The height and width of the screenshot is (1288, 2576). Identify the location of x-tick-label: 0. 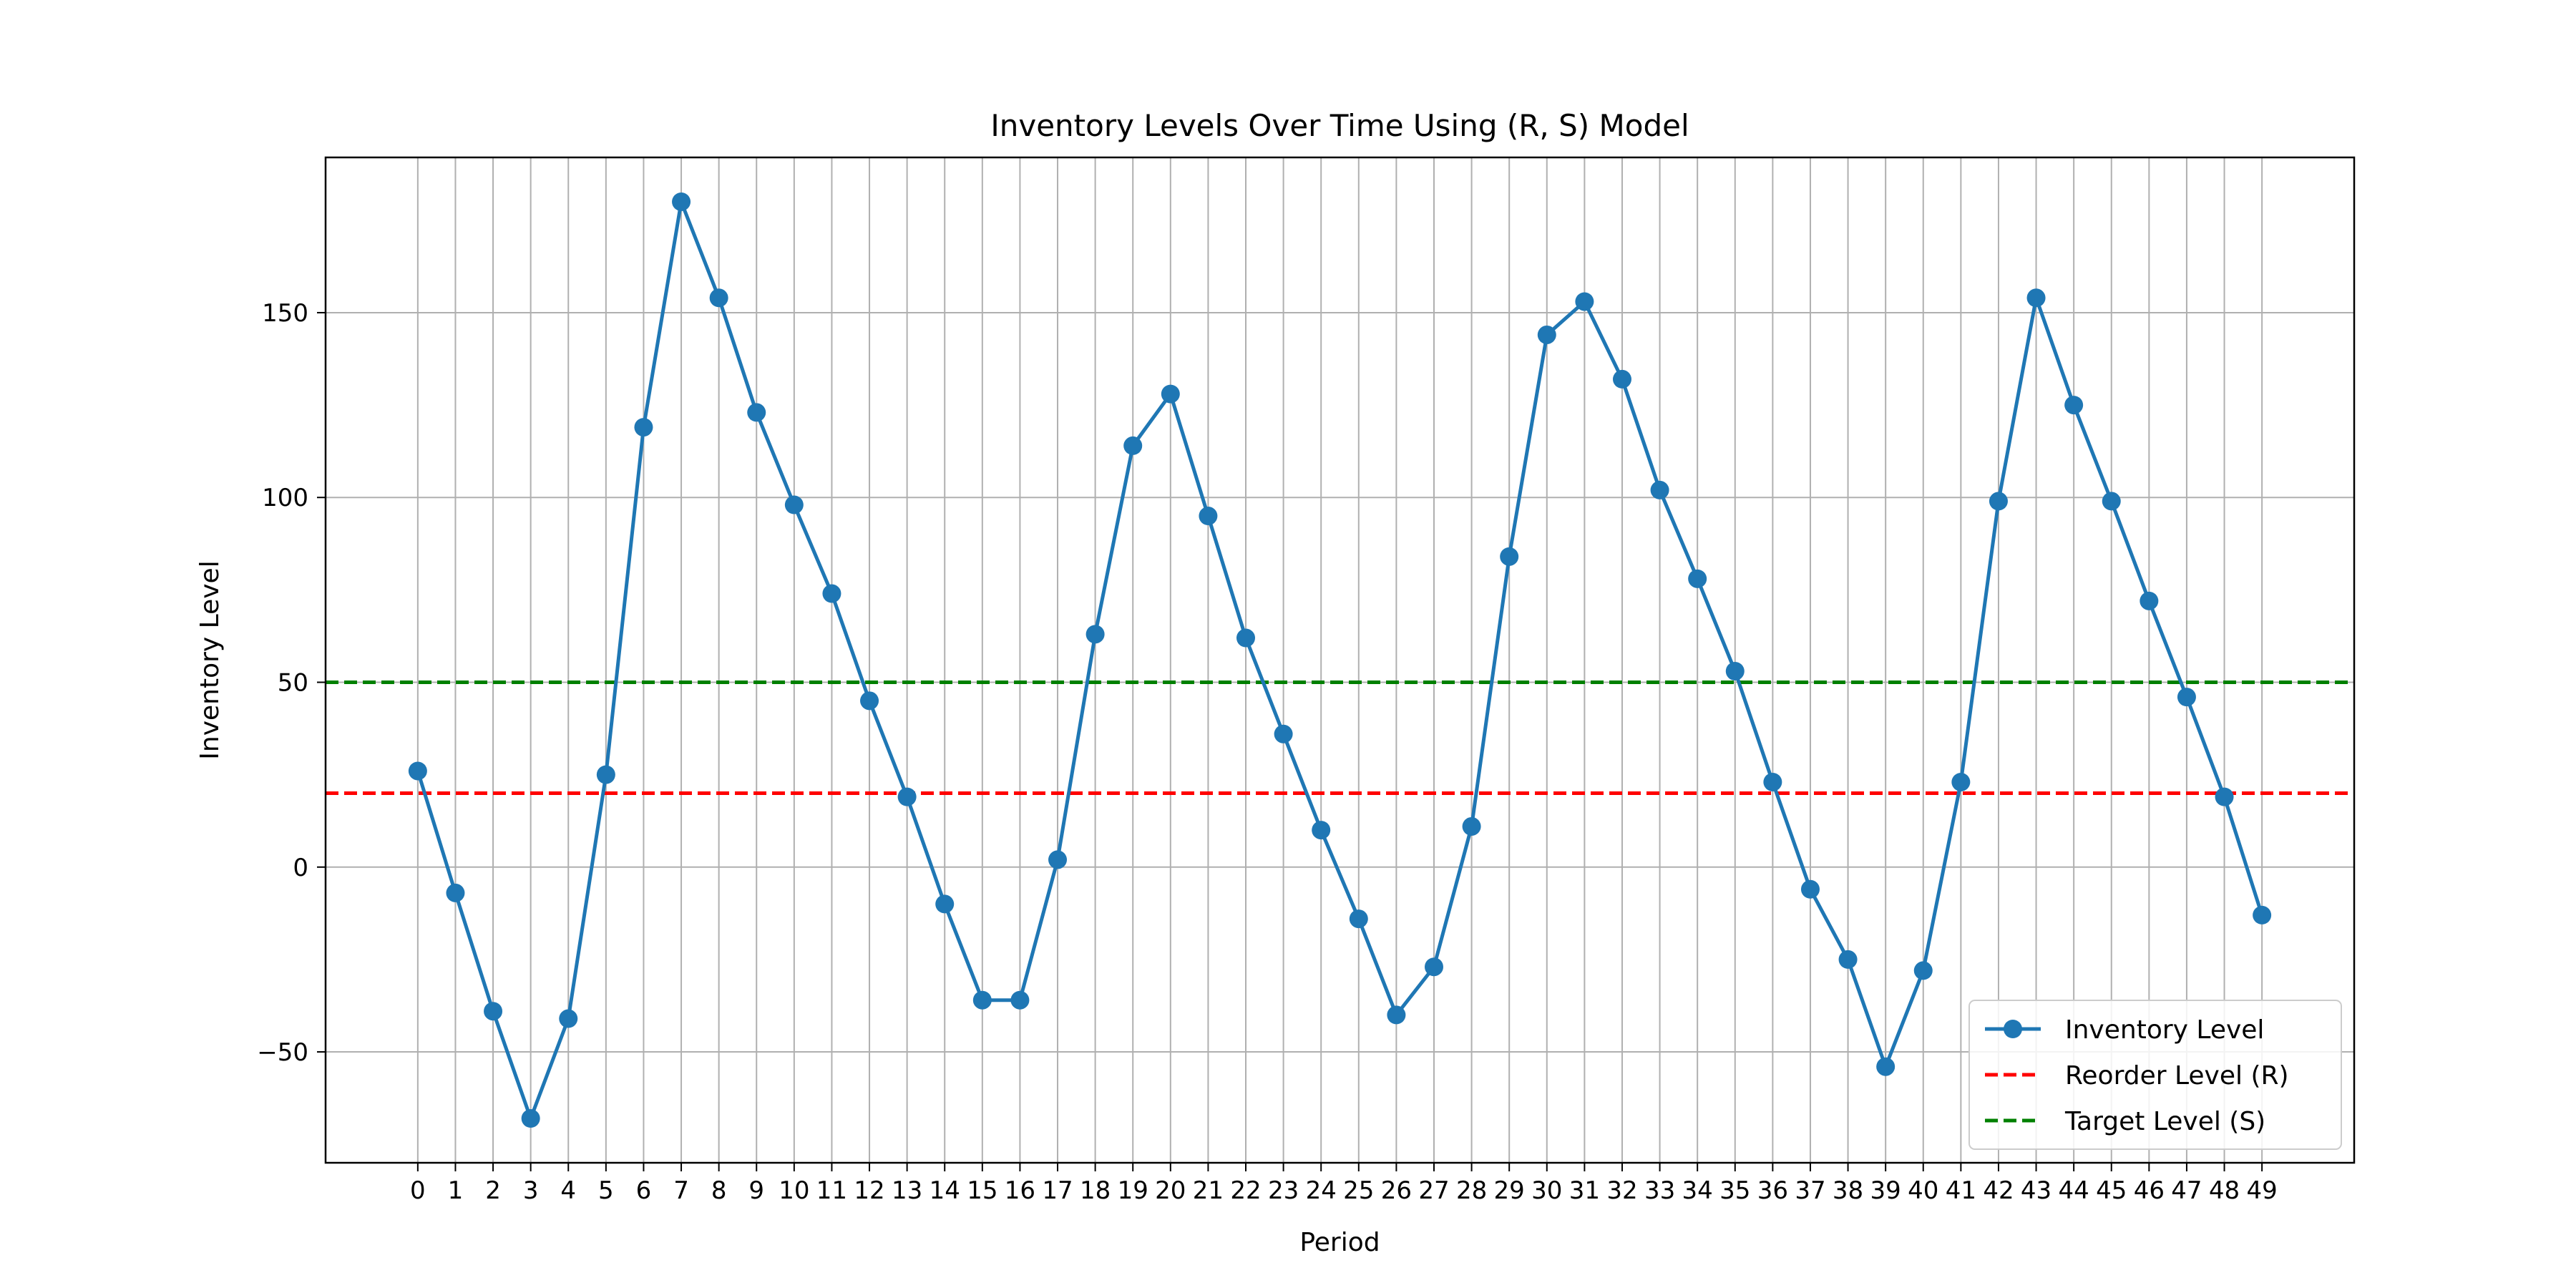
(418, 1190).